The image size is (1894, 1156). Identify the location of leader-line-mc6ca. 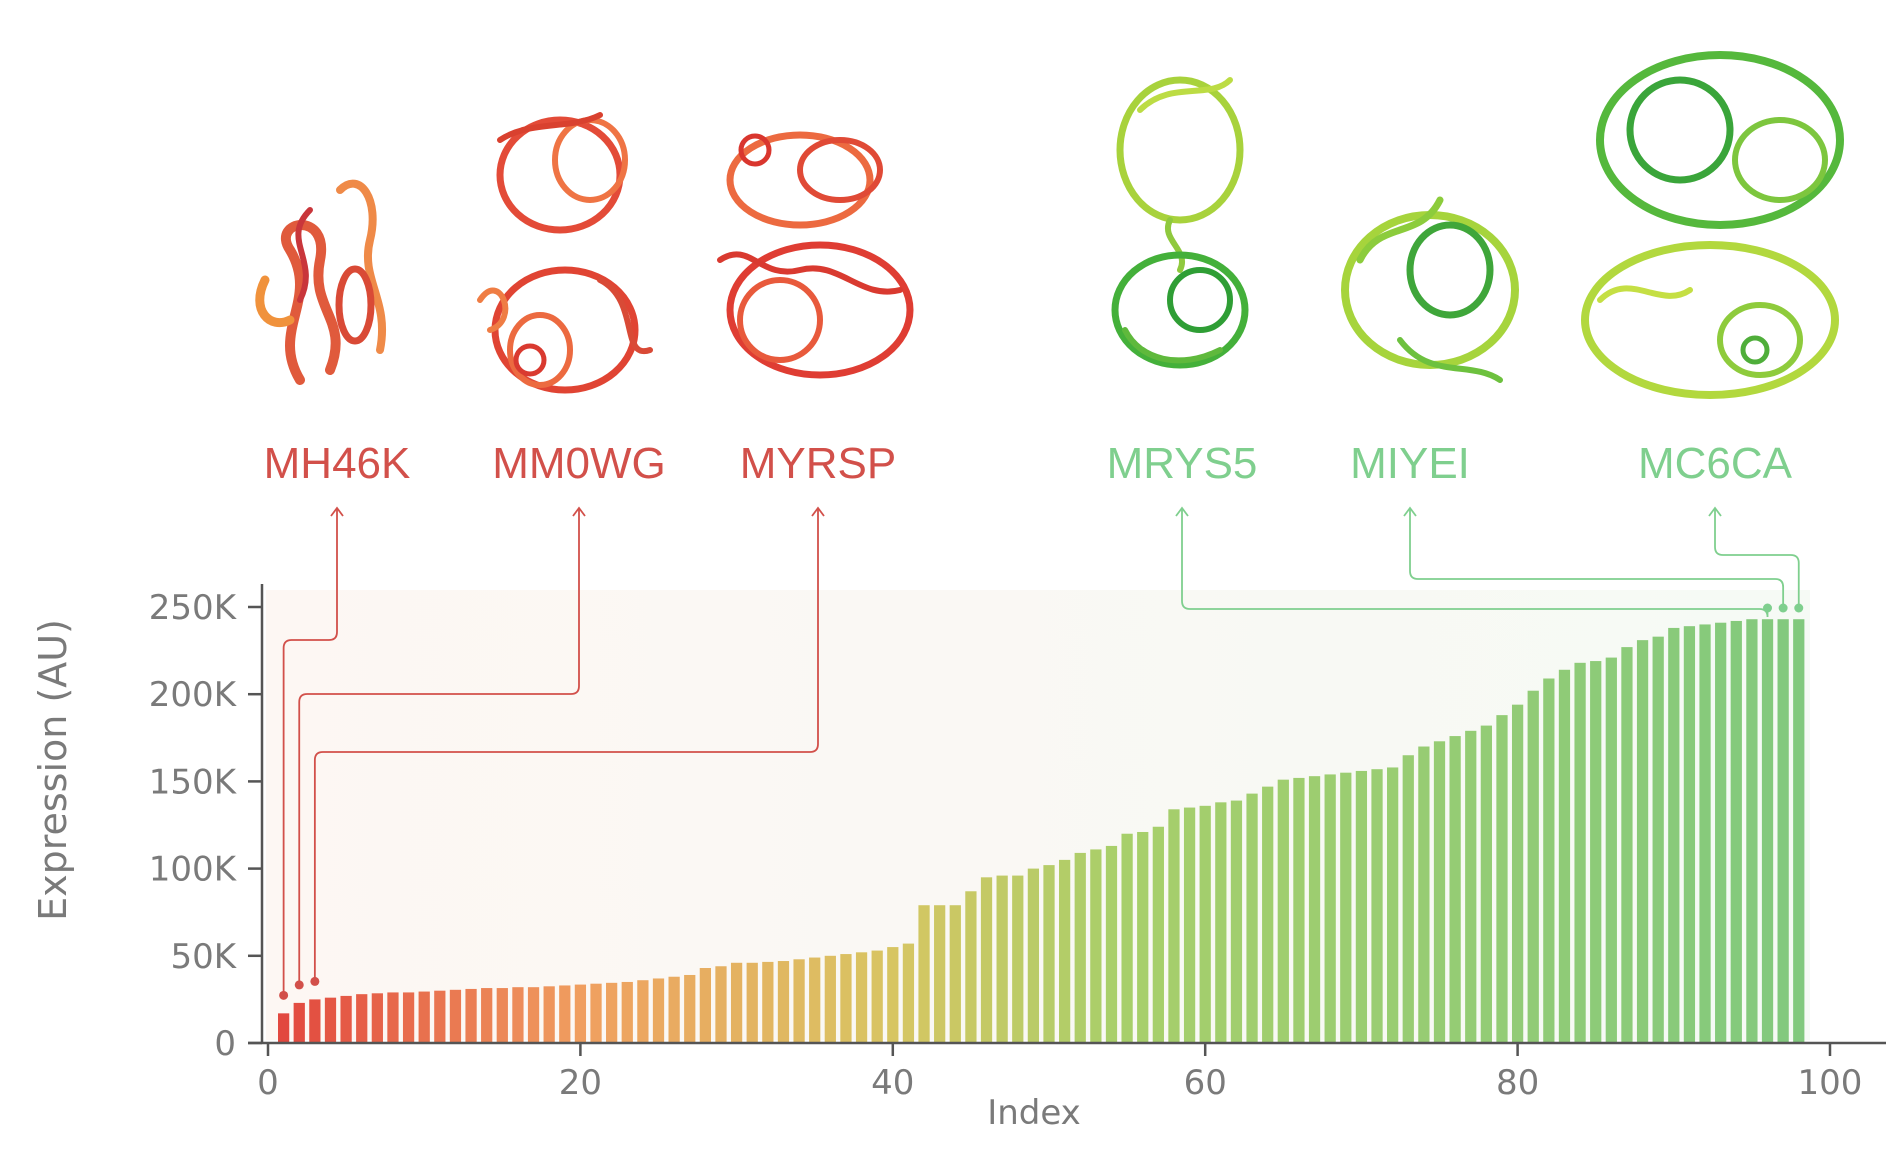
(1757, 558).